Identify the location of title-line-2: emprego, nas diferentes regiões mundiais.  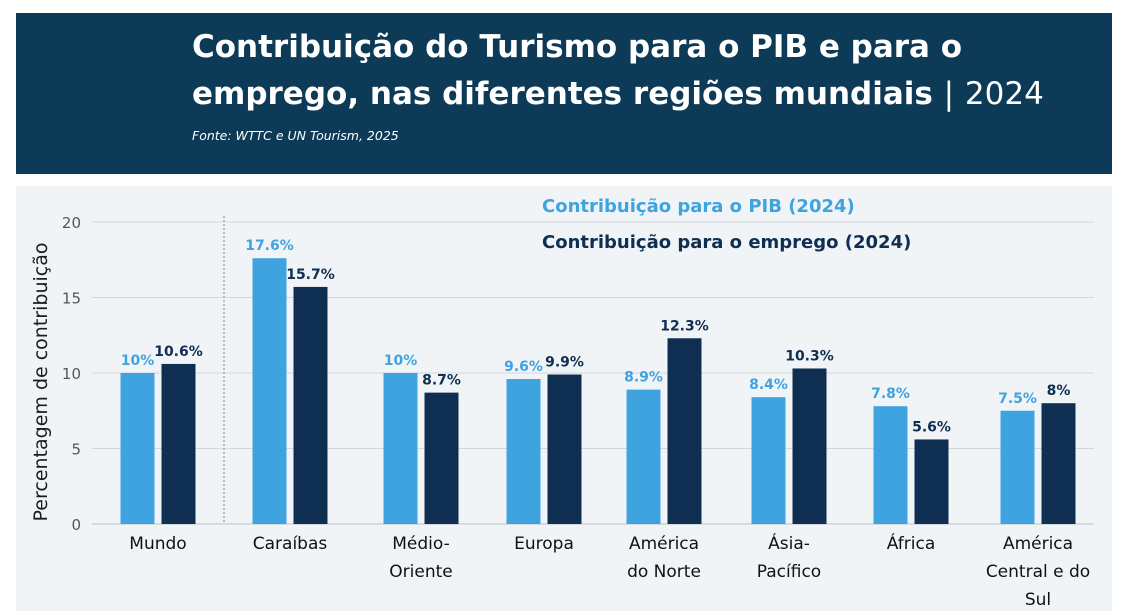
(562, 94).